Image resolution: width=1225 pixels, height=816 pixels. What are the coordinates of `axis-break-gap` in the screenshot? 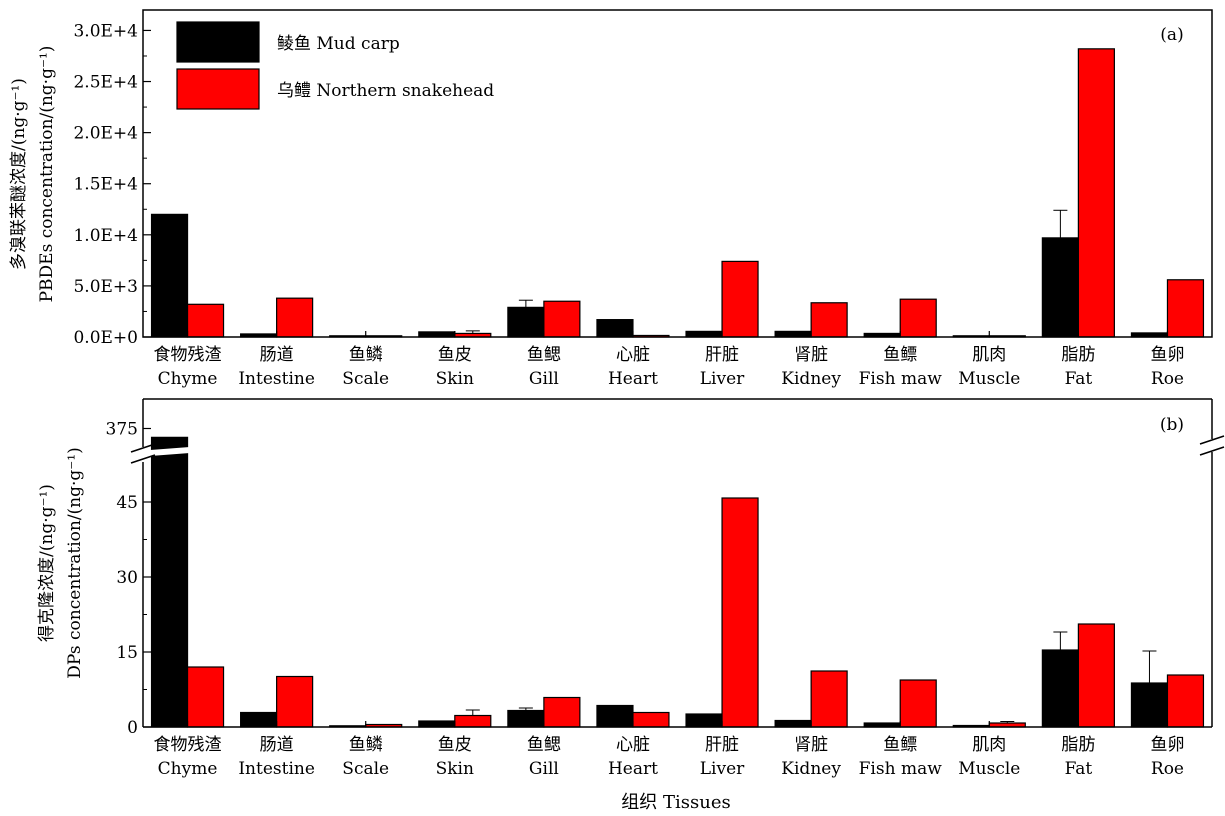 It's located at (170, 451).